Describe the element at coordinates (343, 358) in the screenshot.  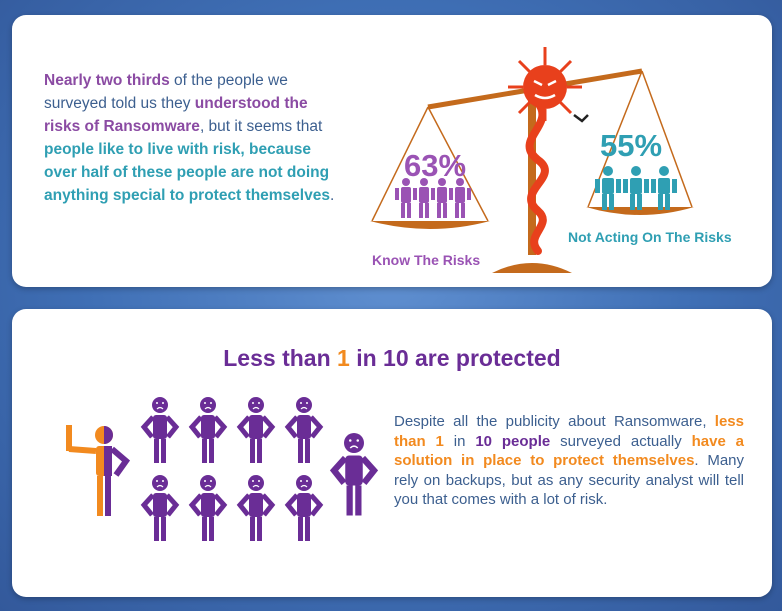
I see `heading-number: 1` at that location.